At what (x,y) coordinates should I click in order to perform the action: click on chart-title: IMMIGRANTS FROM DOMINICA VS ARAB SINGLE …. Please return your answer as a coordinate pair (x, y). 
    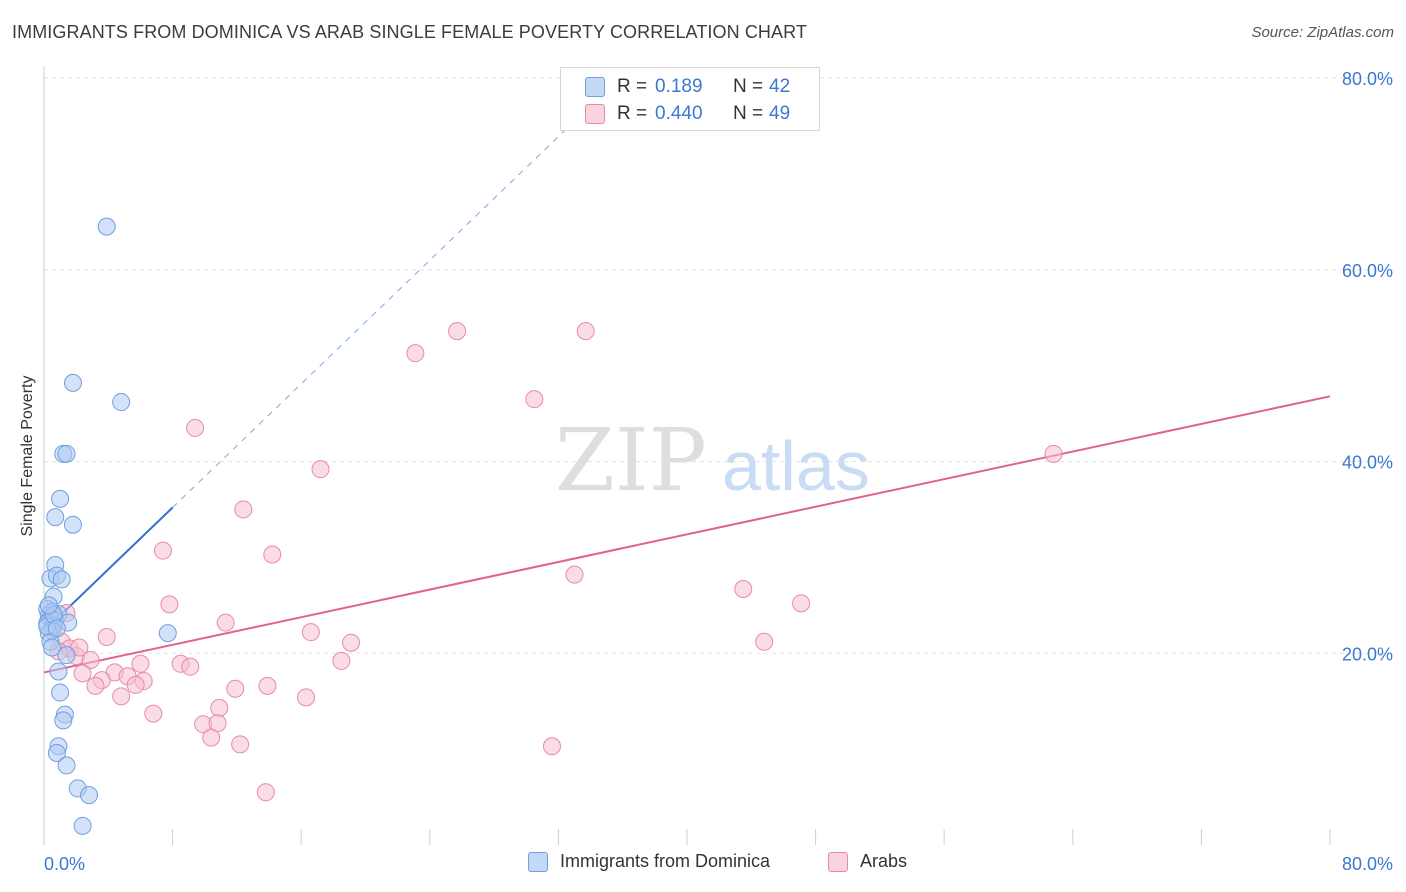
    Looking at the image, I should click on (409, 32).